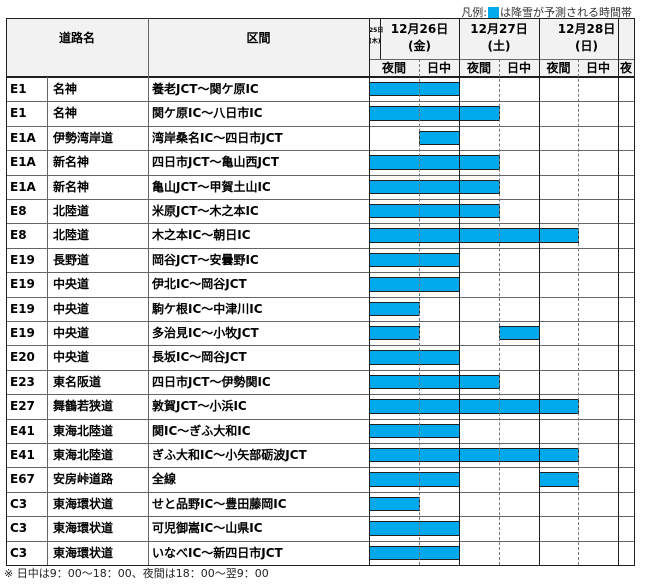 This screenshot has width=650, height=584. What do you see at coordinates (586, 29) in the screenshot?
I see `header-day-3: 12月28日` at bounding box center [586, 29].